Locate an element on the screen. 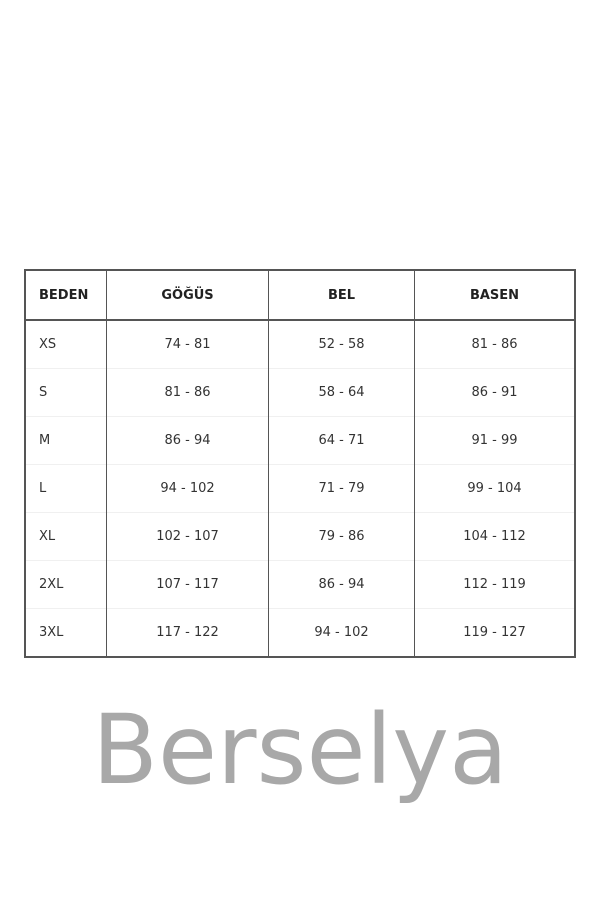 Image resolution: width=600 pixels, height=900 pixels. table-row: M 86 - 94 64 - 71 91 - 99 is located at coordinates (300, 440).